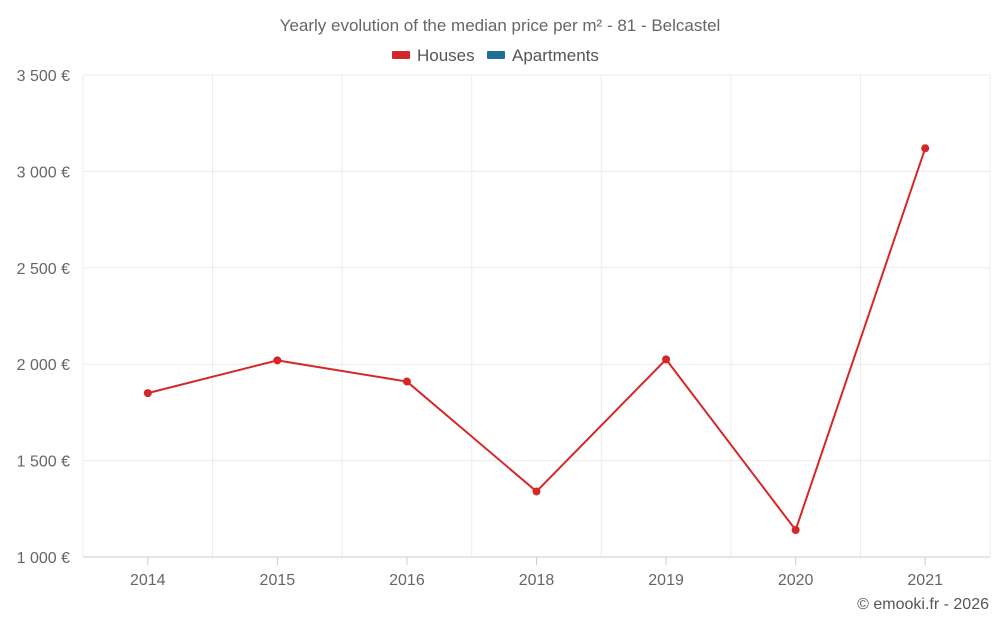  What do you see at coordinates (43, 76) in the screenshot?
I see `y-tick-label: 3 500 €` at bounding box center [43, 76].